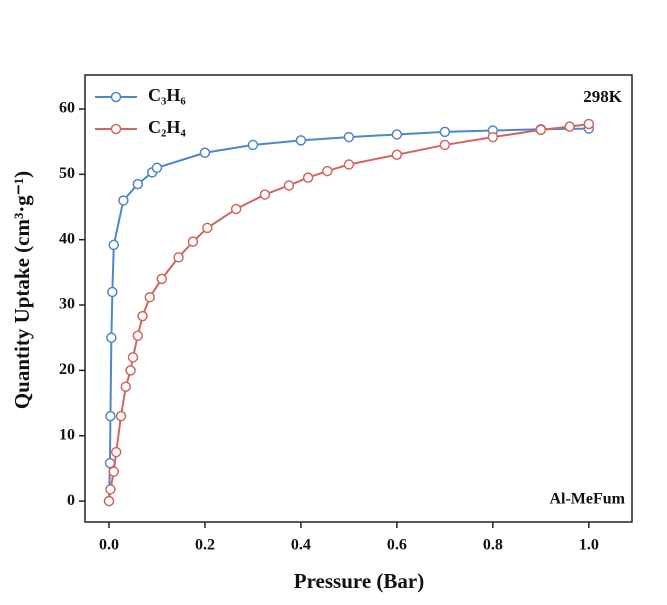 Image resolution: width=667 pixels, height=605 pixels. What do you see at coordinates (167, 127) in the screenshot?
I see `legend-label: C₂H₄` at bounding box center [167, 127].